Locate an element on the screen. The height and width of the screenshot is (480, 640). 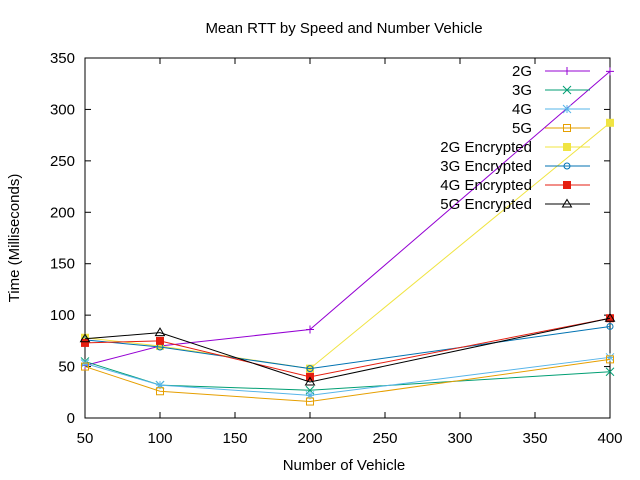
series-line-3g is located at coordinates (347, 375).